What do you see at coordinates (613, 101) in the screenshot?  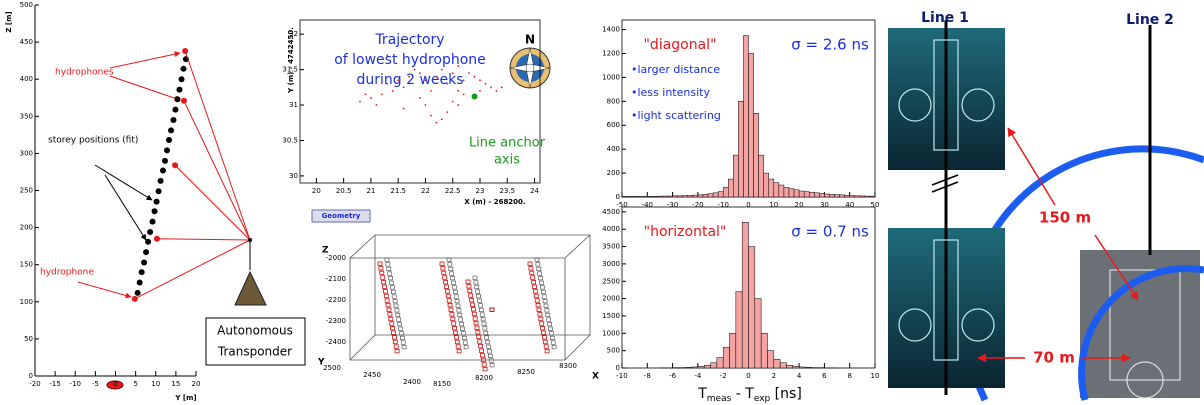 I see `y-tick-label: 800` at bounding box center [613, 101].